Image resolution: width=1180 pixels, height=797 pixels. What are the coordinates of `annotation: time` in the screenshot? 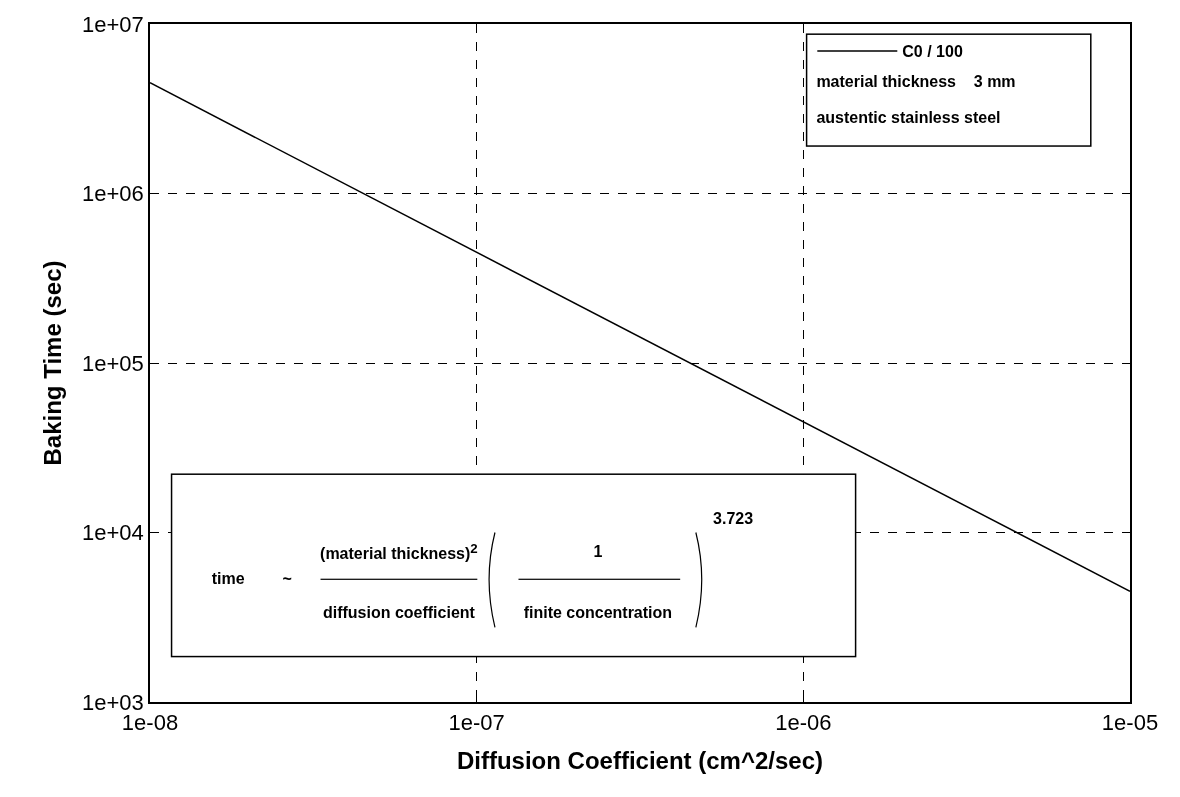 It's located at (228, 579).